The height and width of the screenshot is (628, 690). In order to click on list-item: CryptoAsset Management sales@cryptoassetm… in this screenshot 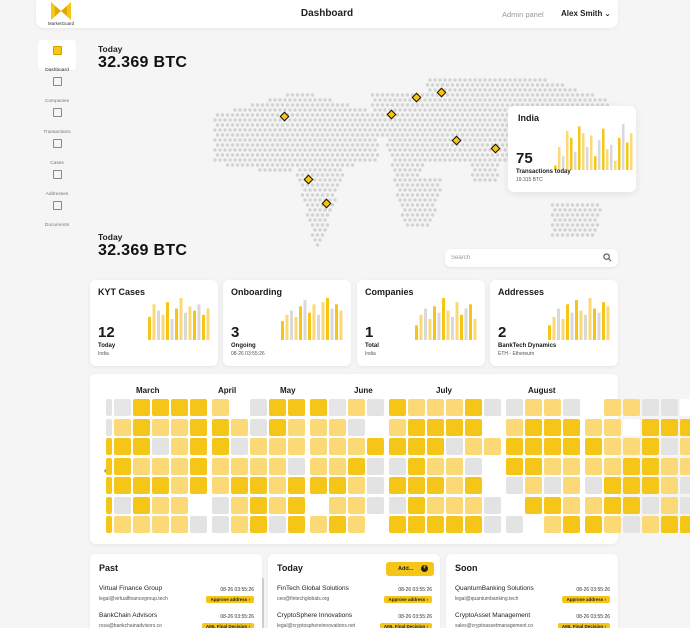, I will do `click(532, 620)`.